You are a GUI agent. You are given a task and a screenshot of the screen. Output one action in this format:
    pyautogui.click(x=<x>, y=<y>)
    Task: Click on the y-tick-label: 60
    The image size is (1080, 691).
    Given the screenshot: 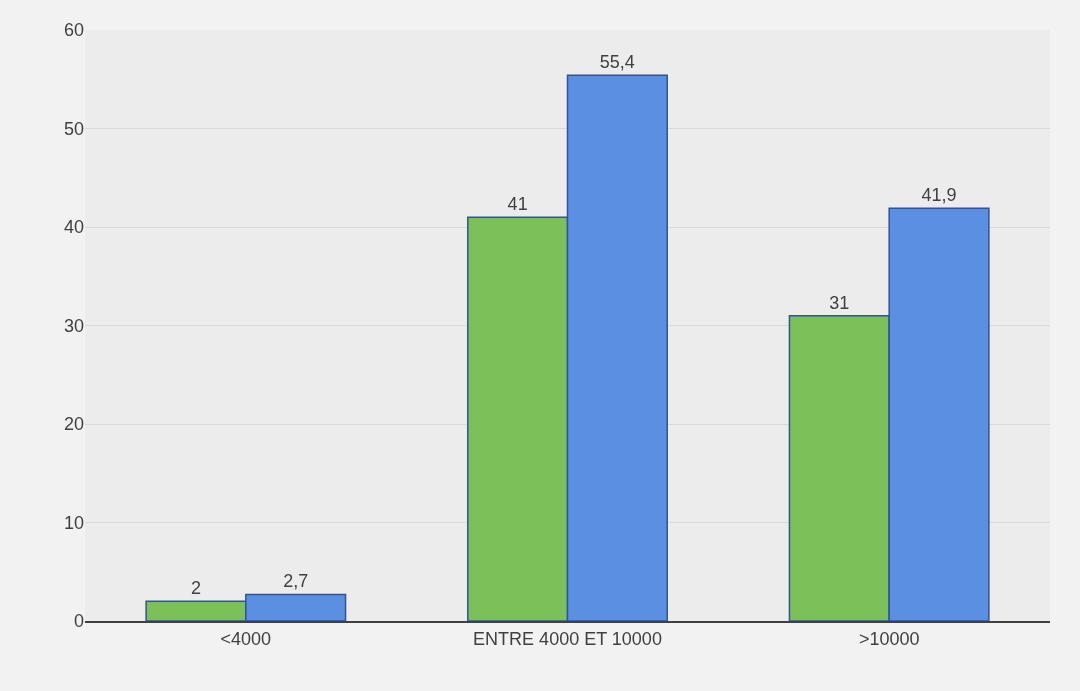 What is the action you would take?
    pyautogui.click(x=73, y=30)
    